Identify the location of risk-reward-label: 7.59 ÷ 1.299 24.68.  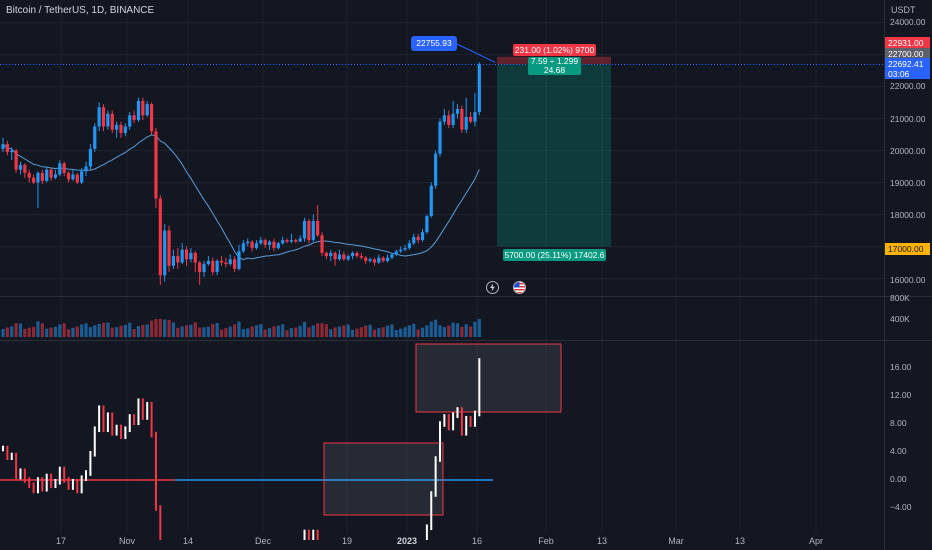
(554, 66).